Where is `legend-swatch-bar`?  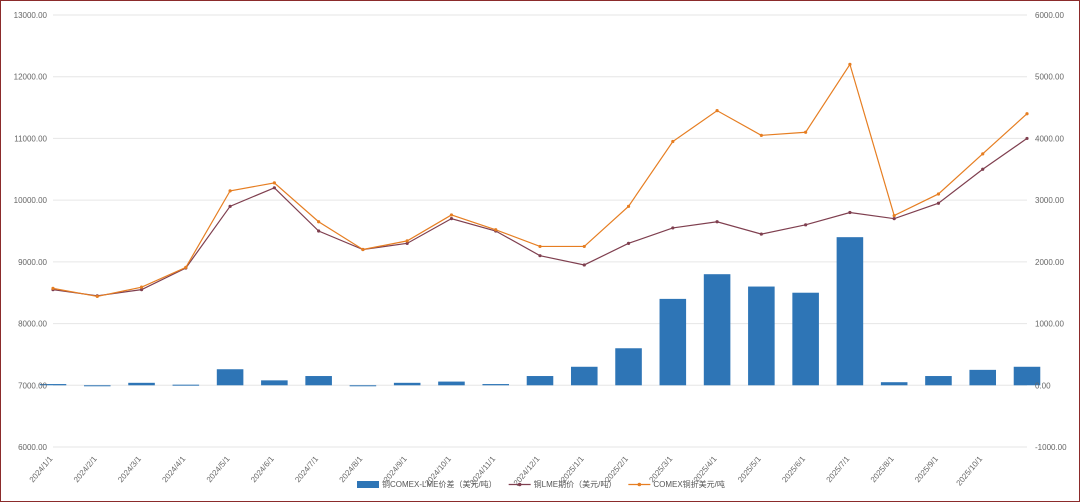
legend-swatch-bar is located at coordinates (368, 484).